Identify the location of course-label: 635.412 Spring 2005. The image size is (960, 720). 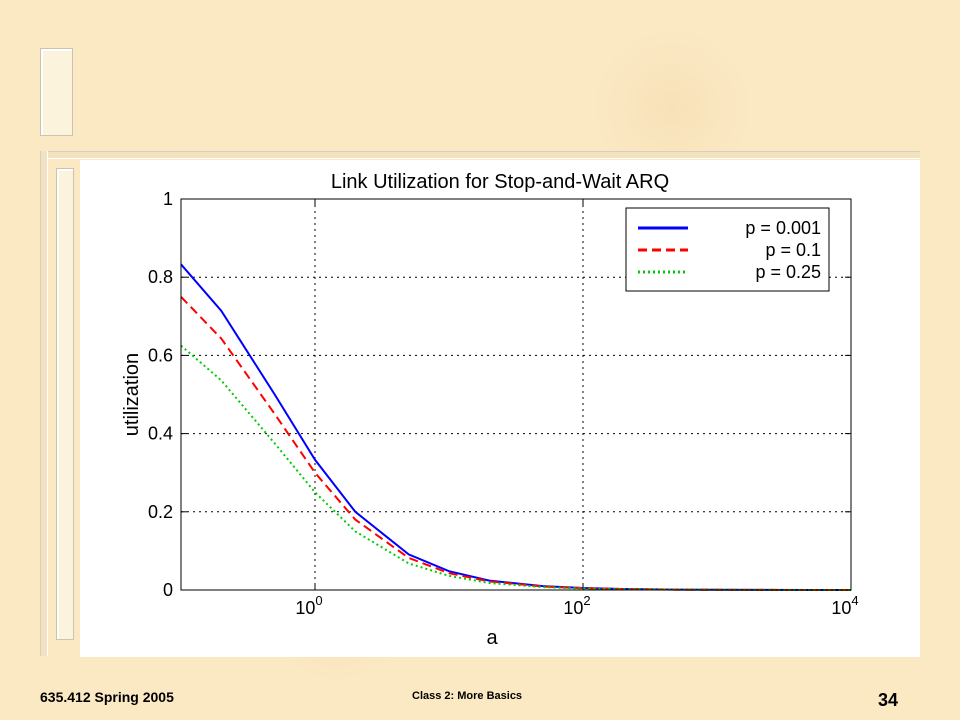
(107, 697).